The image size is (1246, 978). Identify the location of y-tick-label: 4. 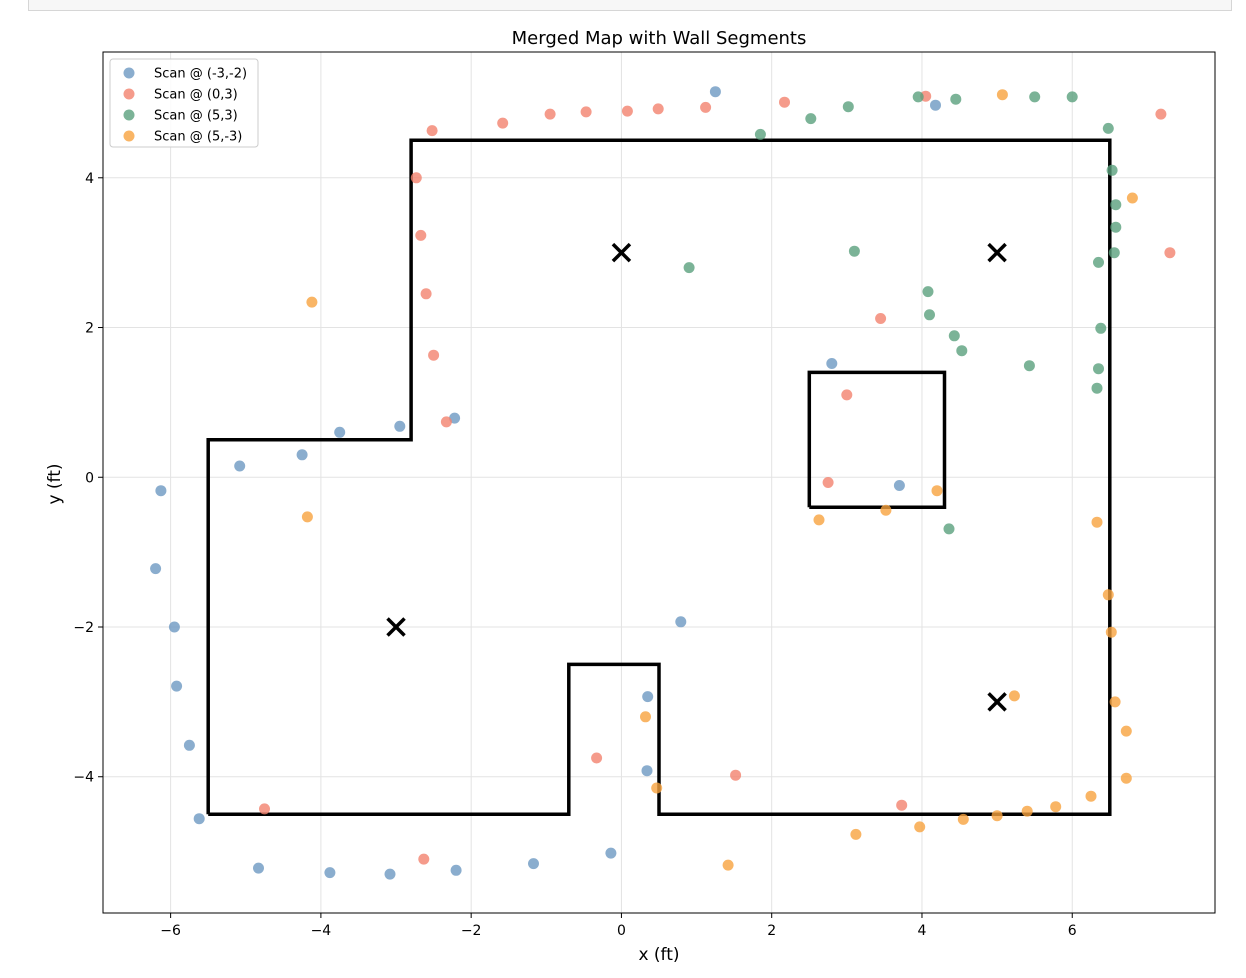
(89, 179).